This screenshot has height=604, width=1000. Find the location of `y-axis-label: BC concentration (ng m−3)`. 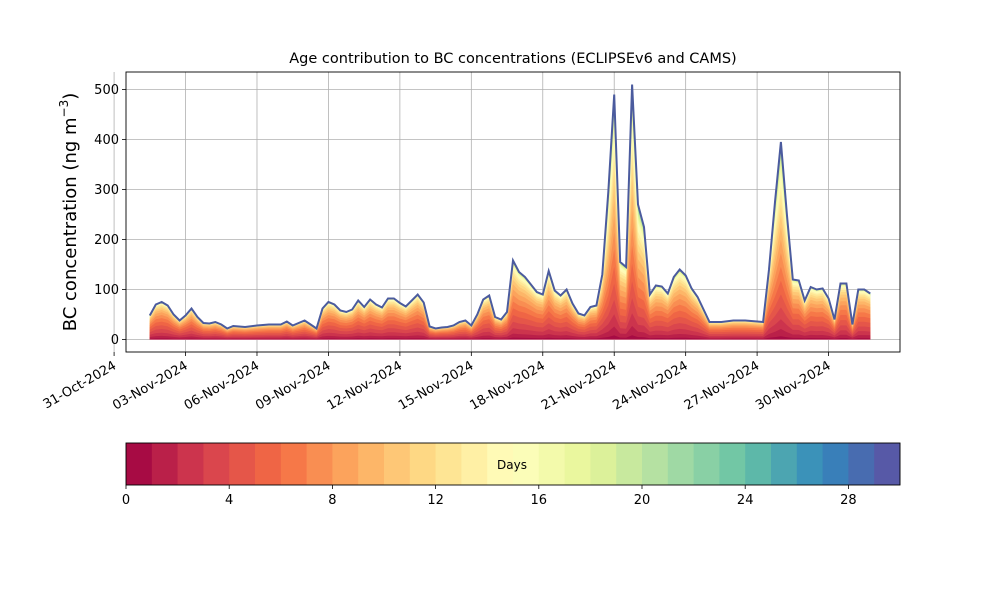

y-axis-label: BC concentration (ng m−3) is located at coordinates (69, 212).